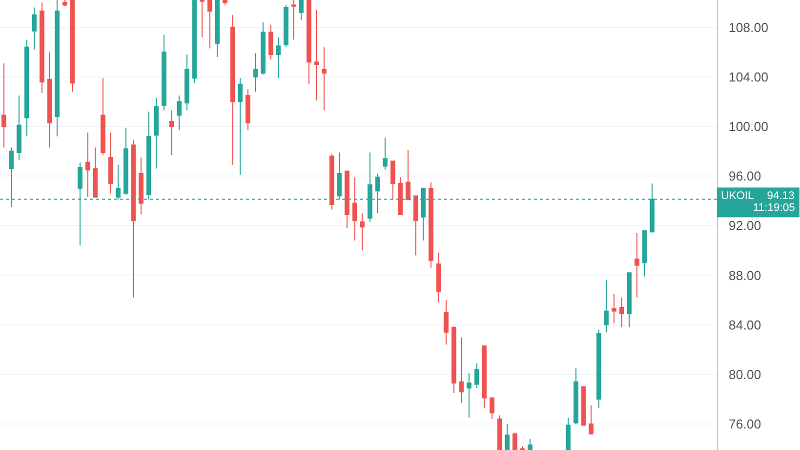 This screenshot has height=450, width=800. I want to click on text: 94.13, so click(781, 196).